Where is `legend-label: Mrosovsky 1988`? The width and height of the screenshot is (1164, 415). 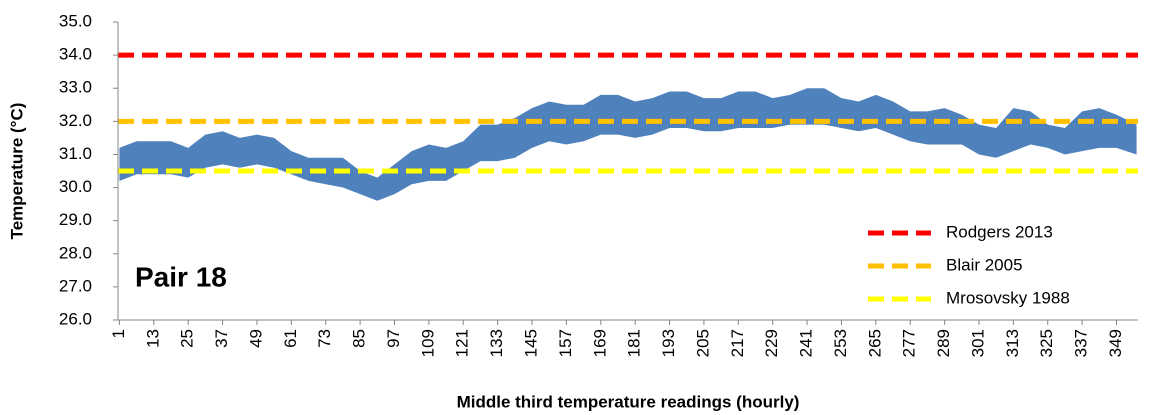 legend-label: Mrosovsky 1988 is located at coordinates (1008, 297).